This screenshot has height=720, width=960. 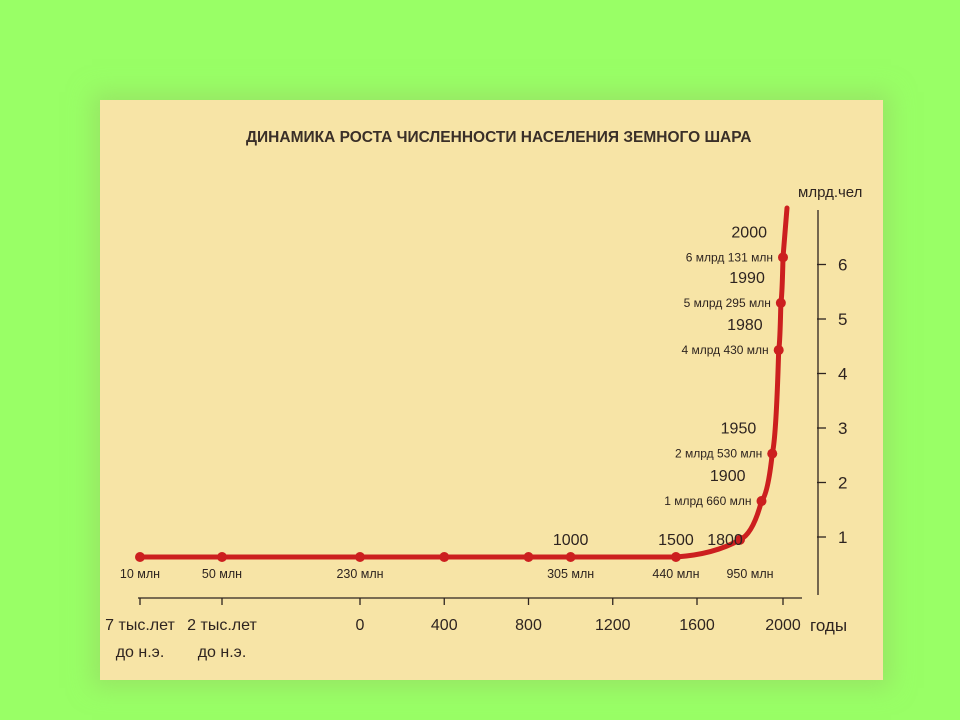 What do you see at coordinates (842, 537) in the screenshot?
I see `y-tick-label: 1` at bounding box center [842, 537].